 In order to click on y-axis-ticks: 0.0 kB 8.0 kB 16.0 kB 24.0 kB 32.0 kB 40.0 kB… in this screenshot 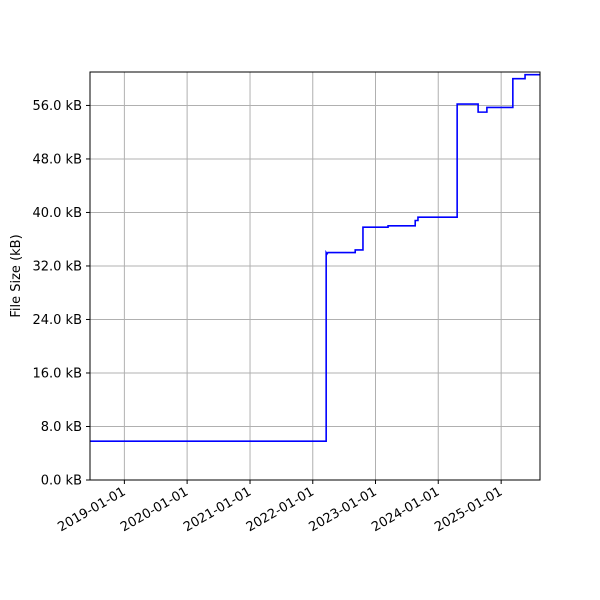, I will do `click(61, 294)`.